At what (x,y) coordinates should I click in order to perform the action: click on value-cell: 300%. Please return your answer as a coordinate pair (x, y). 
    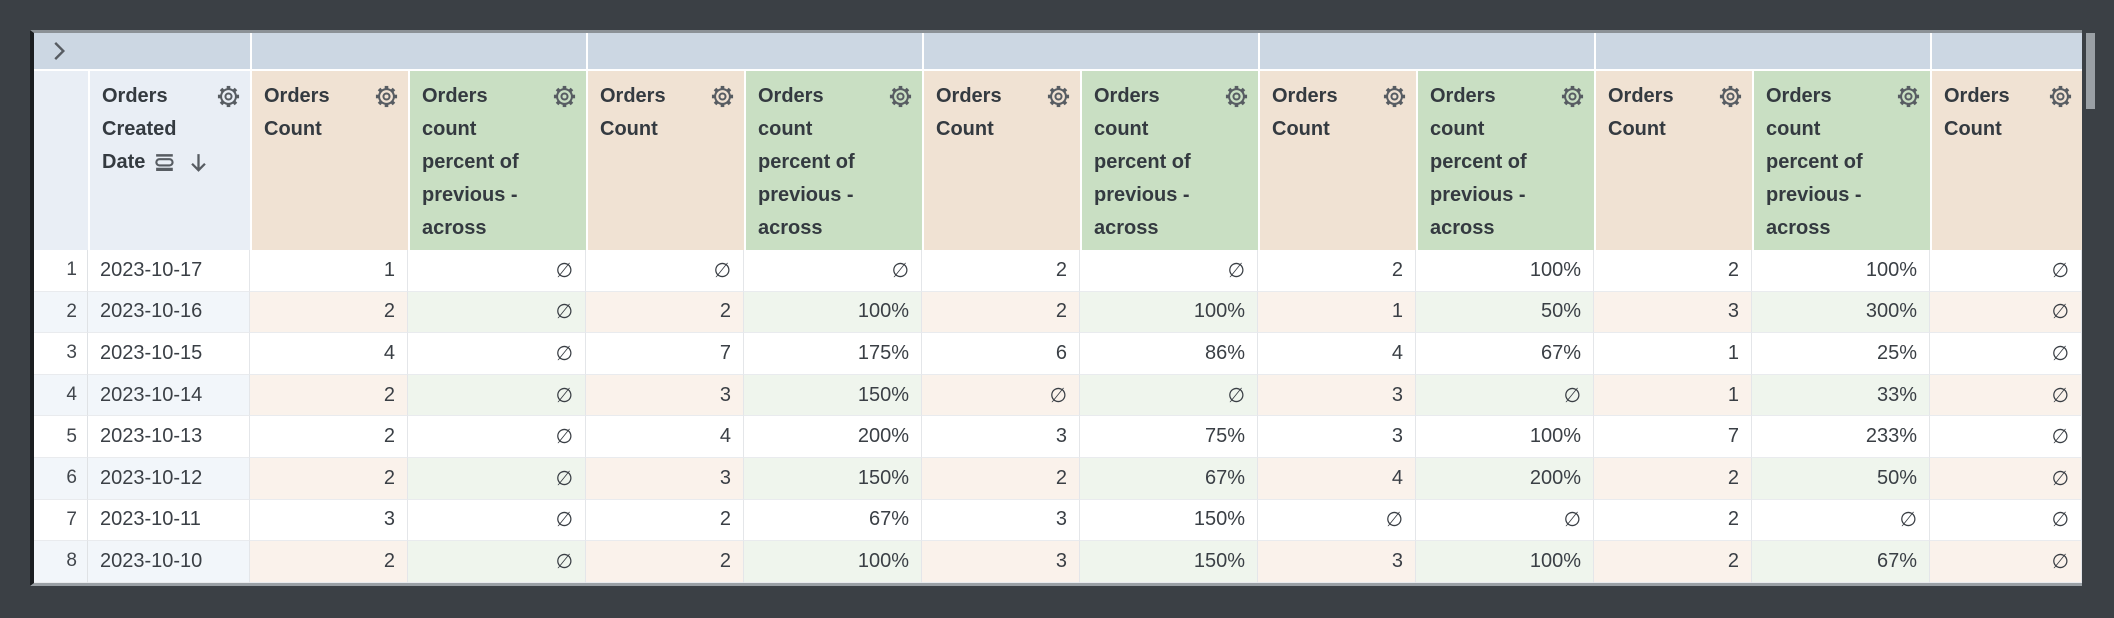
    Looking at the image, I should click on (1841, 312).